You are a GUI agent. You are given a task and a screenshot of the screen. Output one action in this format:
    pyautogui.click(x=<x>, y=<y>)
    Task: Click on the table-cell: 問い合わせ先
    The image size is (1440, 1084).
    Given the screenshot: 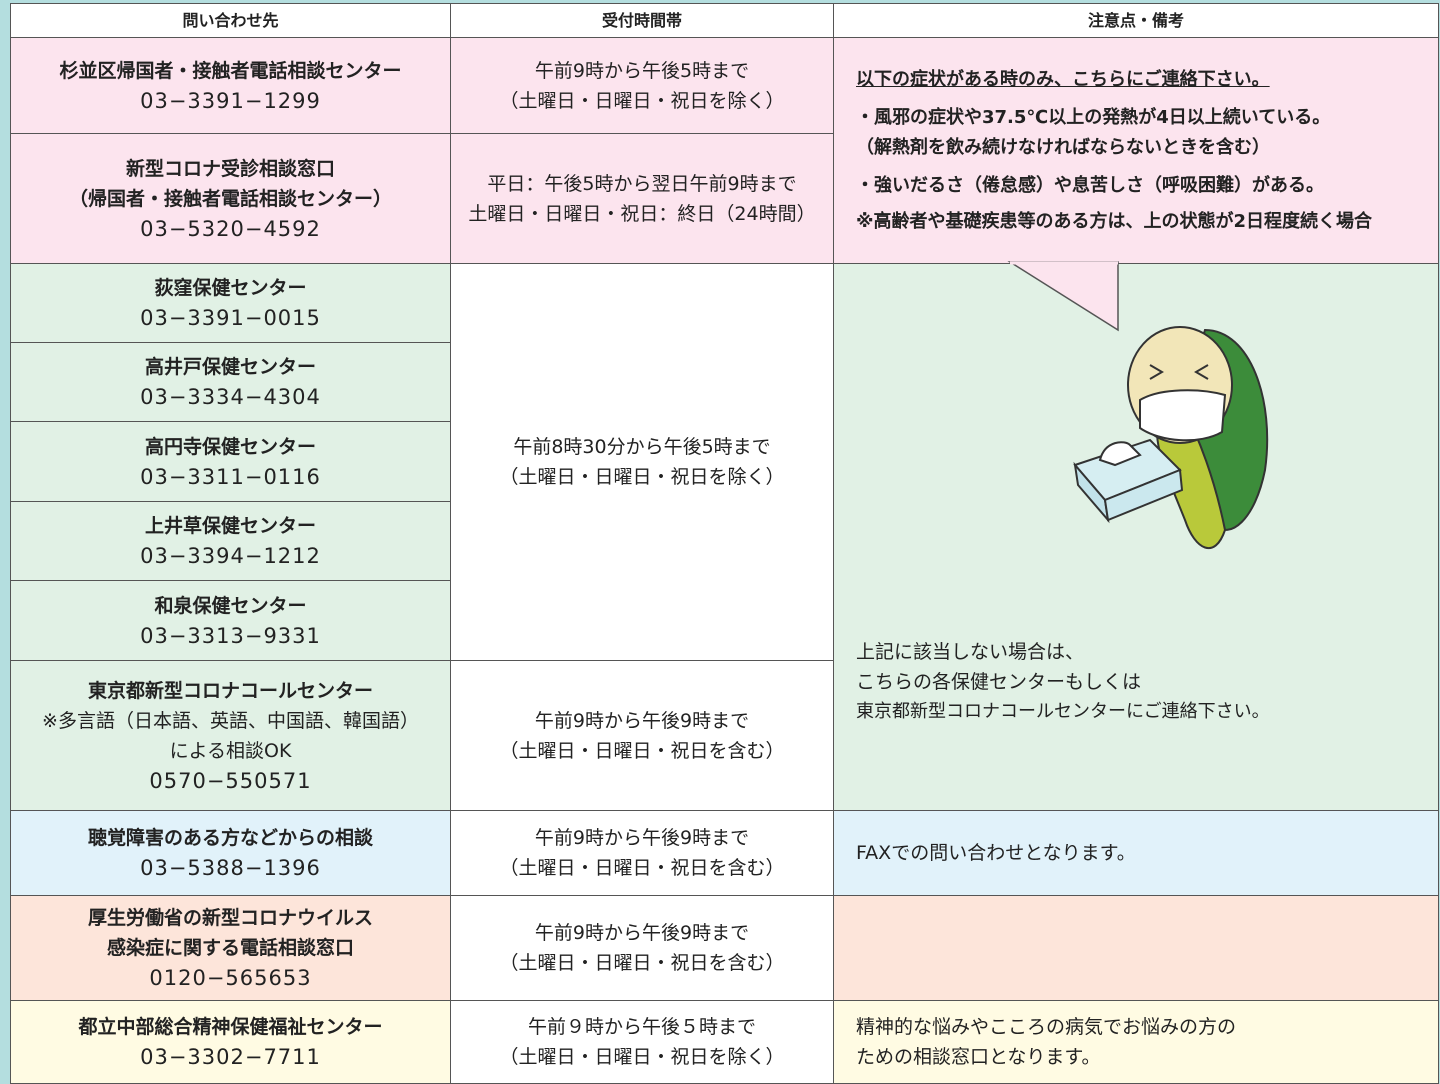 What is the action you would take?
    pyautogui.click(x=230, y=20)
    